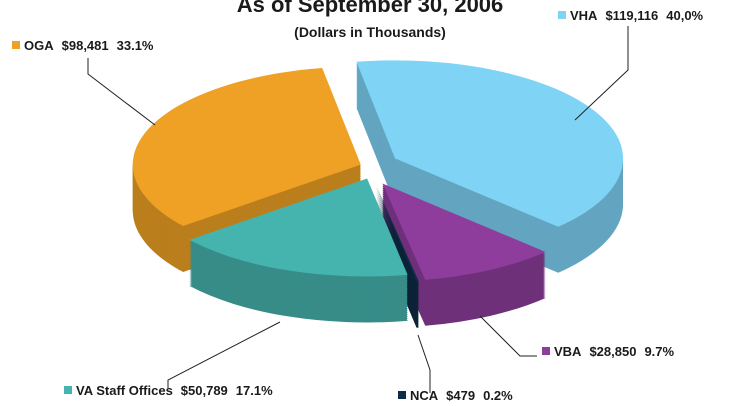 Image resolution: width=741 pixels, height=406 pixels. Describe the element at coordinates (659, 351) in the screenshot. I see `percent-label: 9.7%` at that location.